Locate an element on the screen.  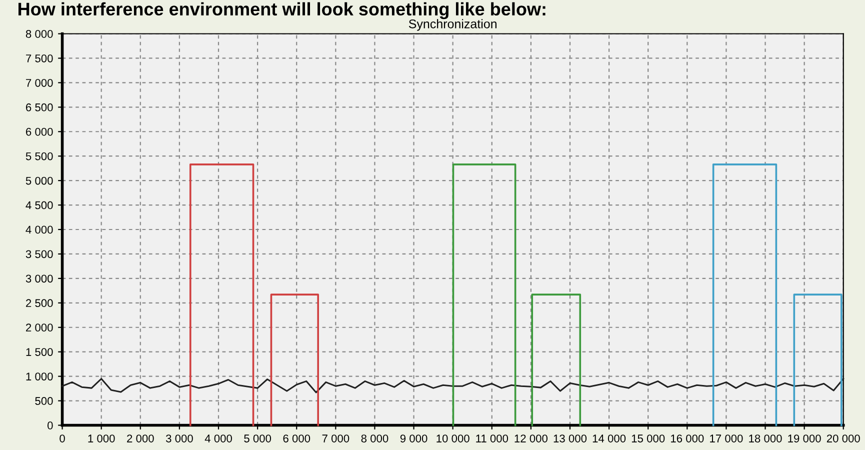
x-tick-label: 11 000 is located at coordinates (492, 438).